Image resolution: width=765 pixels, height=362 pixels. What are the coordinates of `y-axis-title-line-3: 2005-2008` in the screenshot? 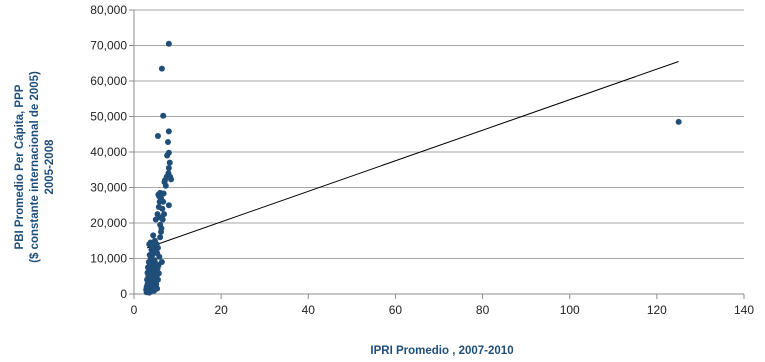 It's located at (50, 167).